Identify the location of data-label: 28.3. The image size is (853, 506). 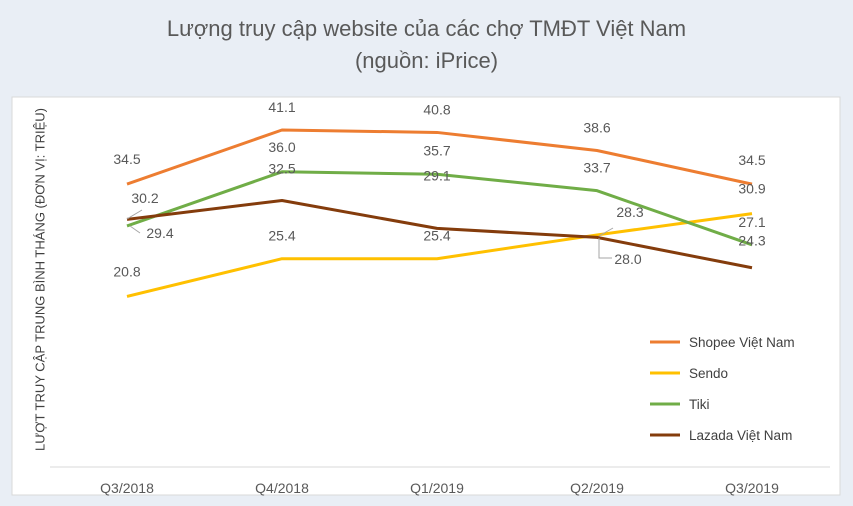
(629, 212).